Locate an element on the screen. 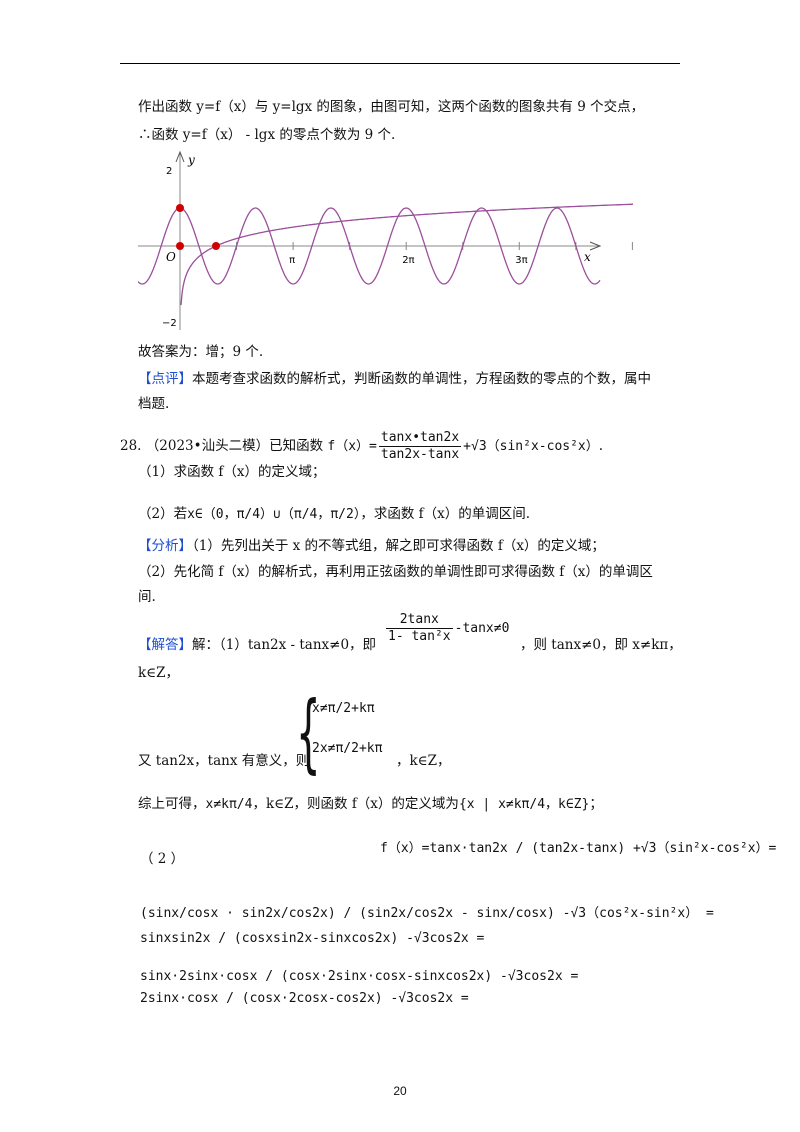 This screenshot has width=800, height=1132. x-arrow-icon is located at coordinates (595, 246).